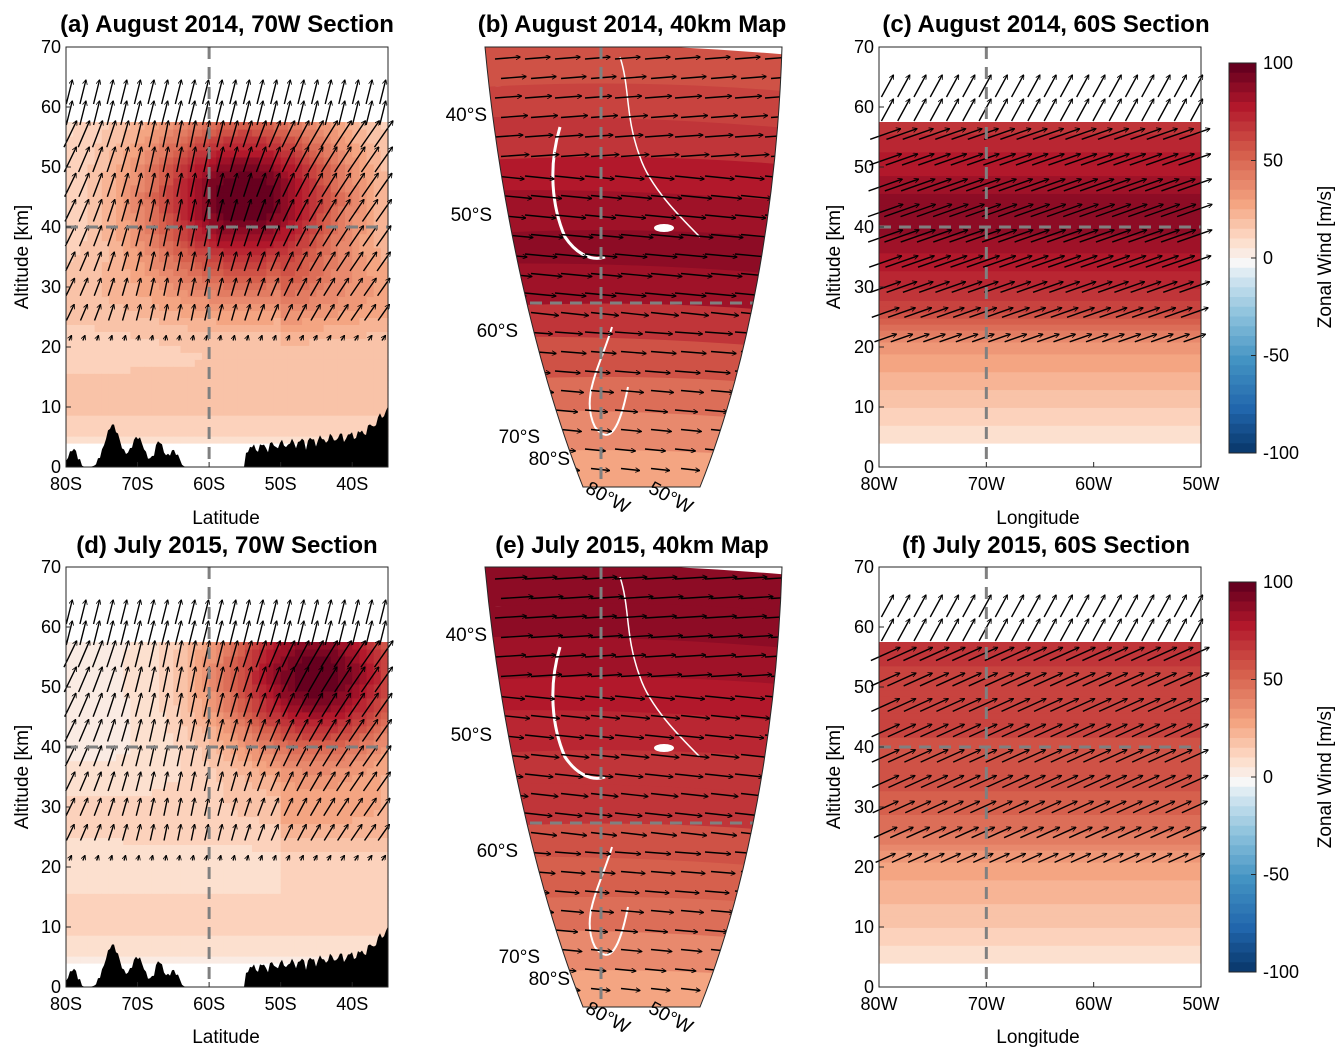 The width and height of the screenshot is (1343, 1048). I want to click on panel-a-plot, so click(228, 257).